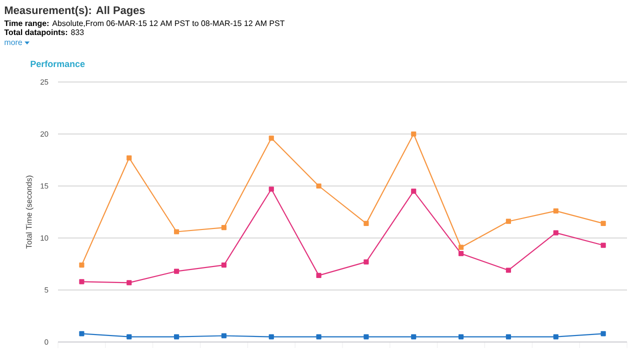  Describe the element at coordinates (74, 11) in the screenshot. I see `chart-title: Measurement(s): All Pages` at that location.